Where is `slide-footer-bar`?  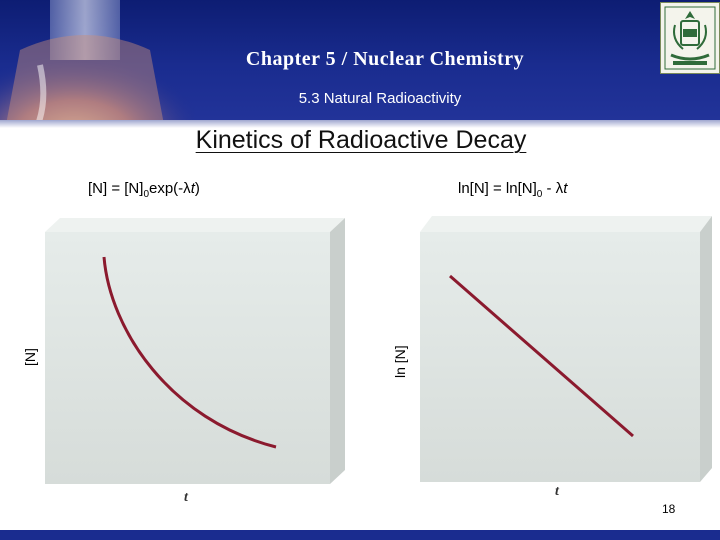
slide-footer-bar is located at coordinates (360, 535).